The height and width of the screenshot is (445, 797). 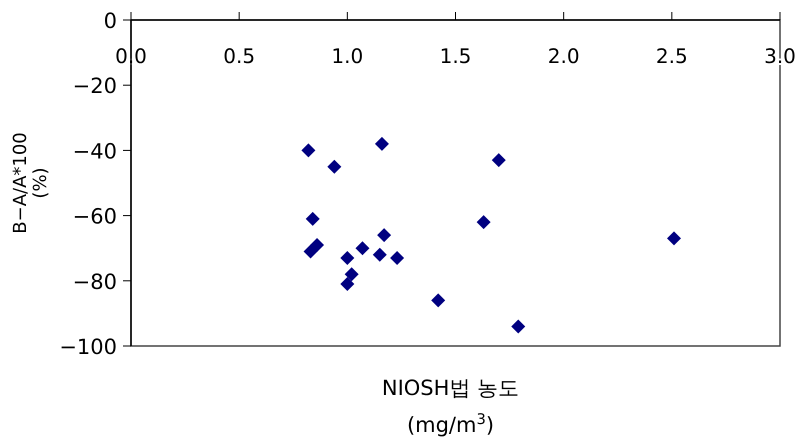 I want to click on x-axis-title: NIOSH법 농도 (mg/m$^{3}$), so click(x=451, y=406).